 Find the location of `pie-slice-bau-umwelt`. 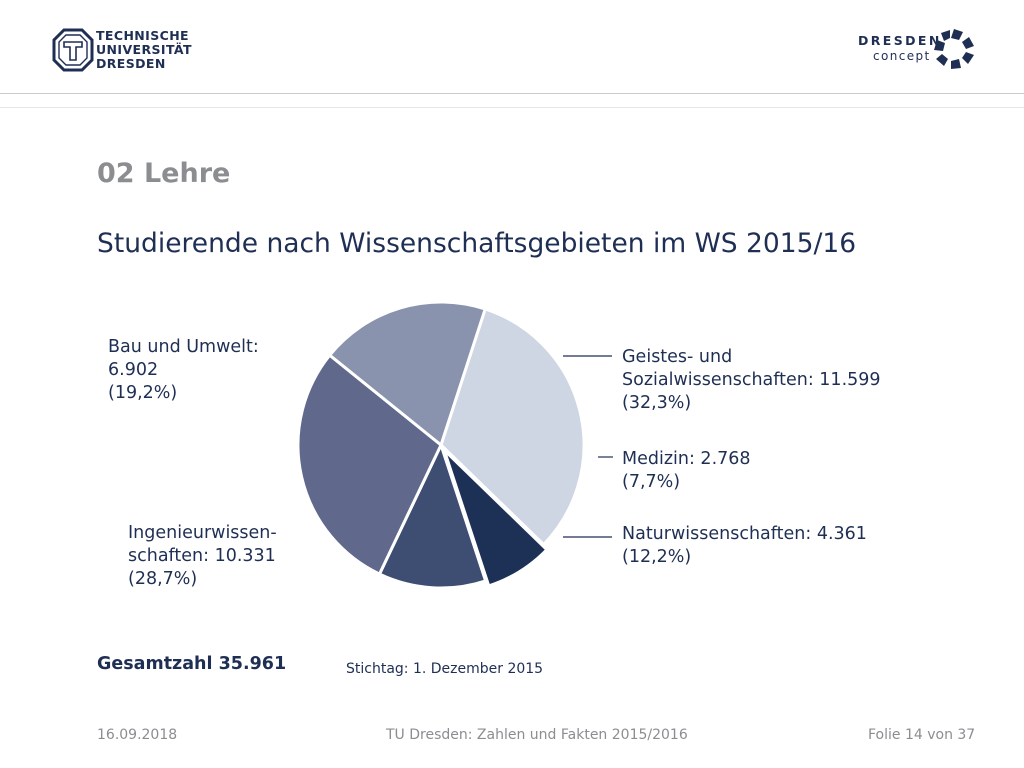

pie-slice-bau-umwelt is located at coordinates (407, 374).